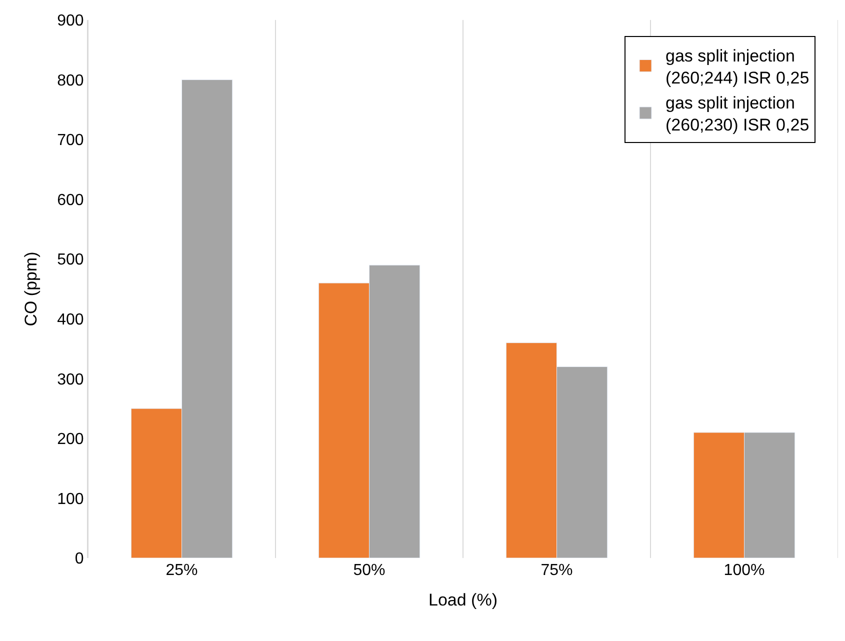  What do you see at coordinates (738, 114) in the screenshot?
I see `legend-label: gas split injection (260;230) ISR 0,25` at bounding box center [738, 114].